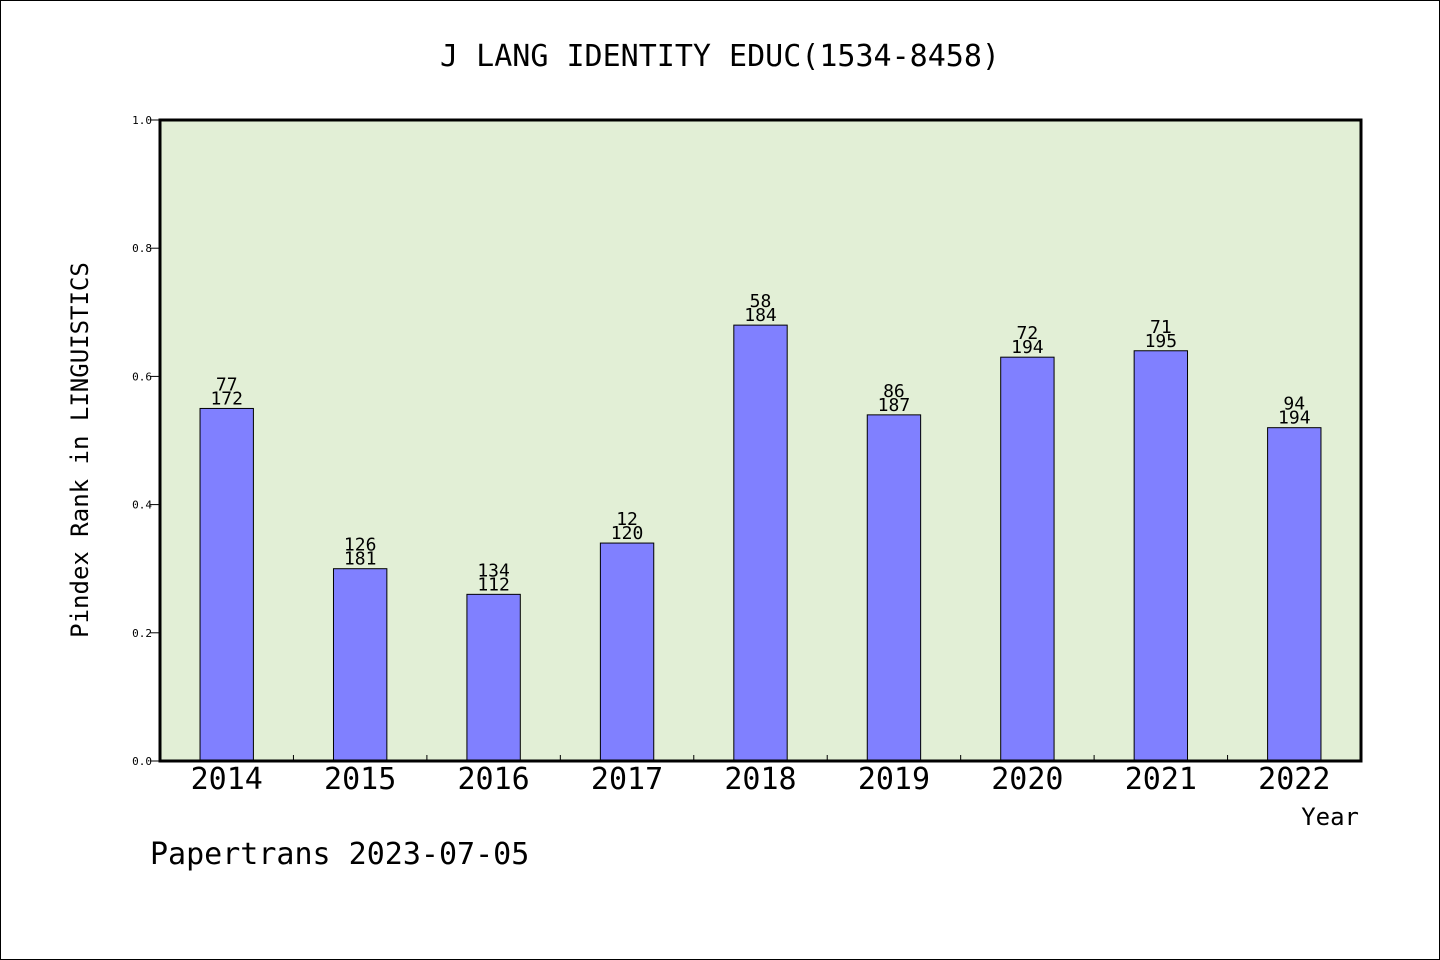  What do you see at coordinates (1027, 779) in the screenshot?
I see `x-tick-label-2020: 2020` at bounding box center [1027, 779].